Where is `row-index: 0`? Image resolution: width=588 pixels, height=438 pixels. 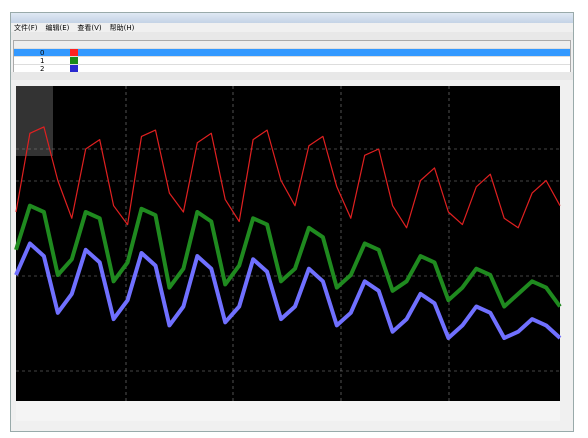 row-index: 0 is located at coordinates (42, 53).